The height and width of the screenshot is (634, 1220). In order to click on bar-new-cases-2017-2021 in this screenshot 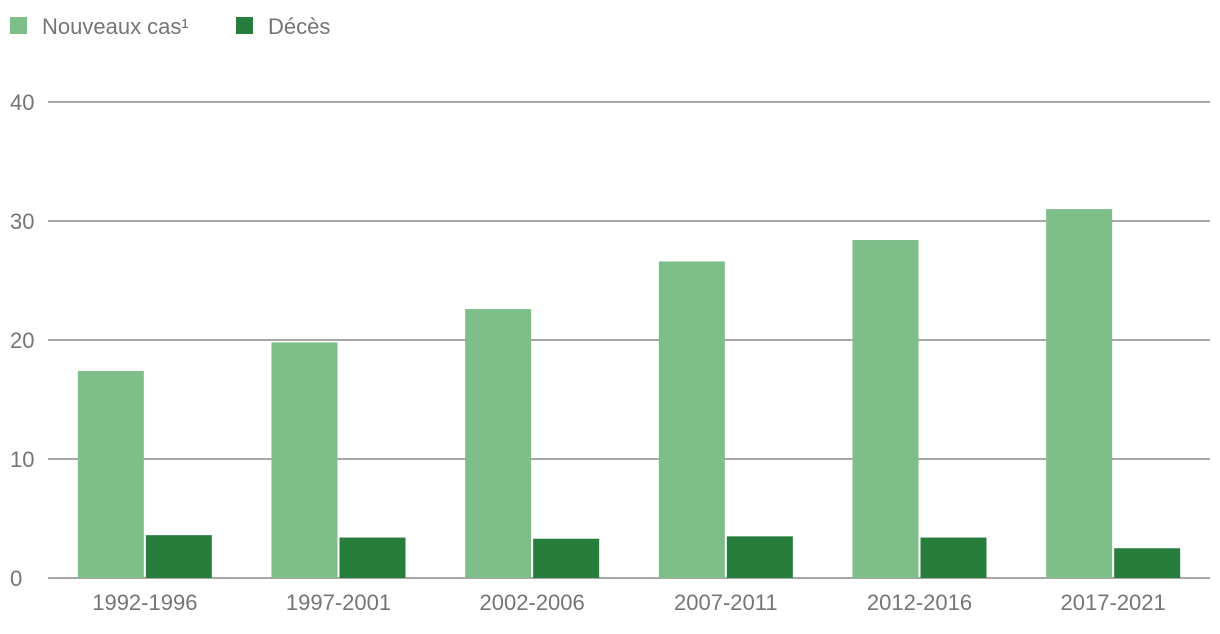, I will do `click(1079, 393)`.